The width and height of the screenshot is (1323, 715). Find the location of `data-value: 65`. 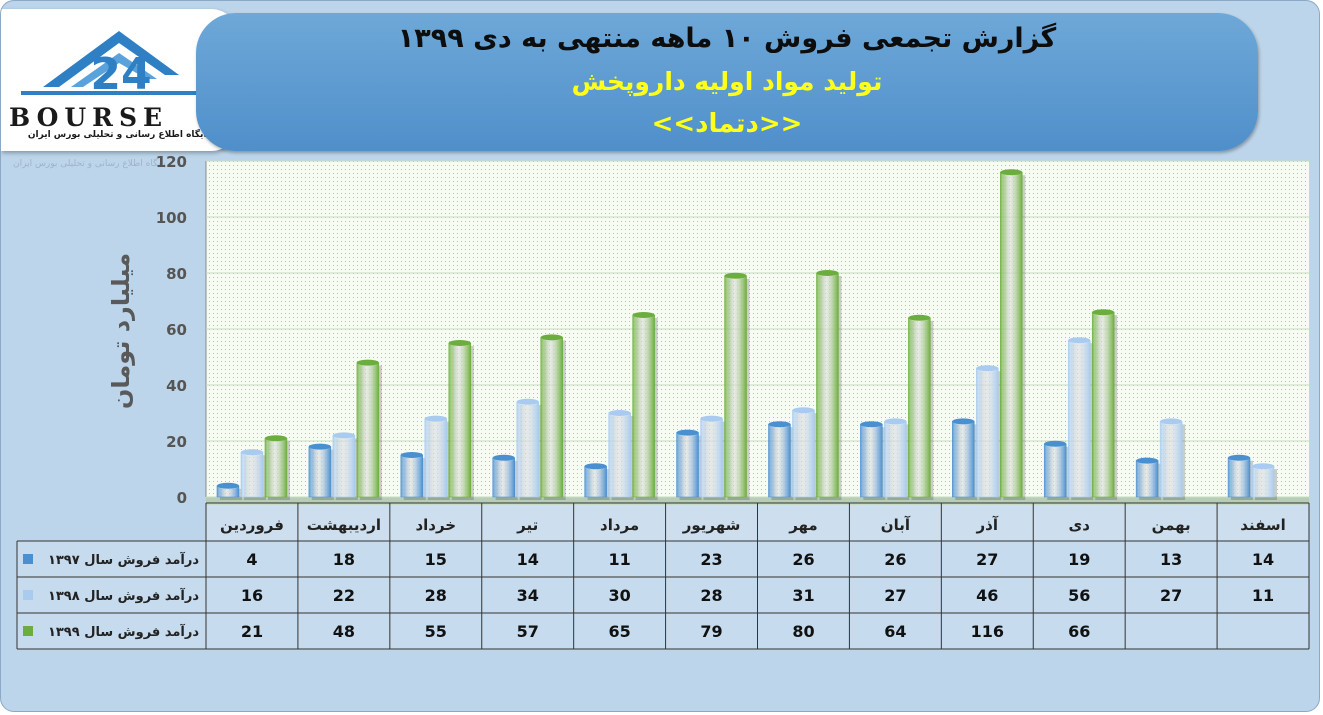

data-value: 65 is located at coordinates (619, 631).